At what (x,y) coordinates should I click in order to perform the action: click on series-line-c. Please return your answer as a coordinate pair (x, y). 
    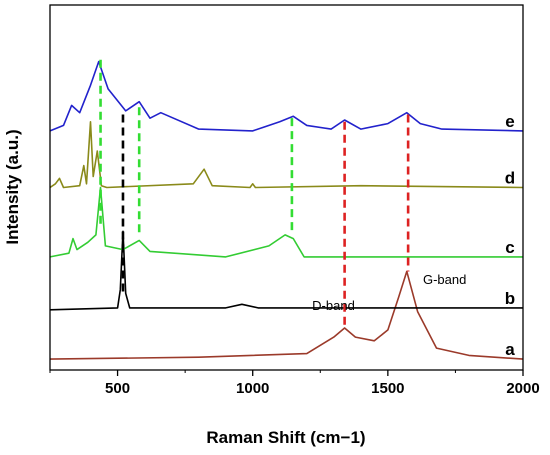
    Looking at the image, I should click on (286, 222).